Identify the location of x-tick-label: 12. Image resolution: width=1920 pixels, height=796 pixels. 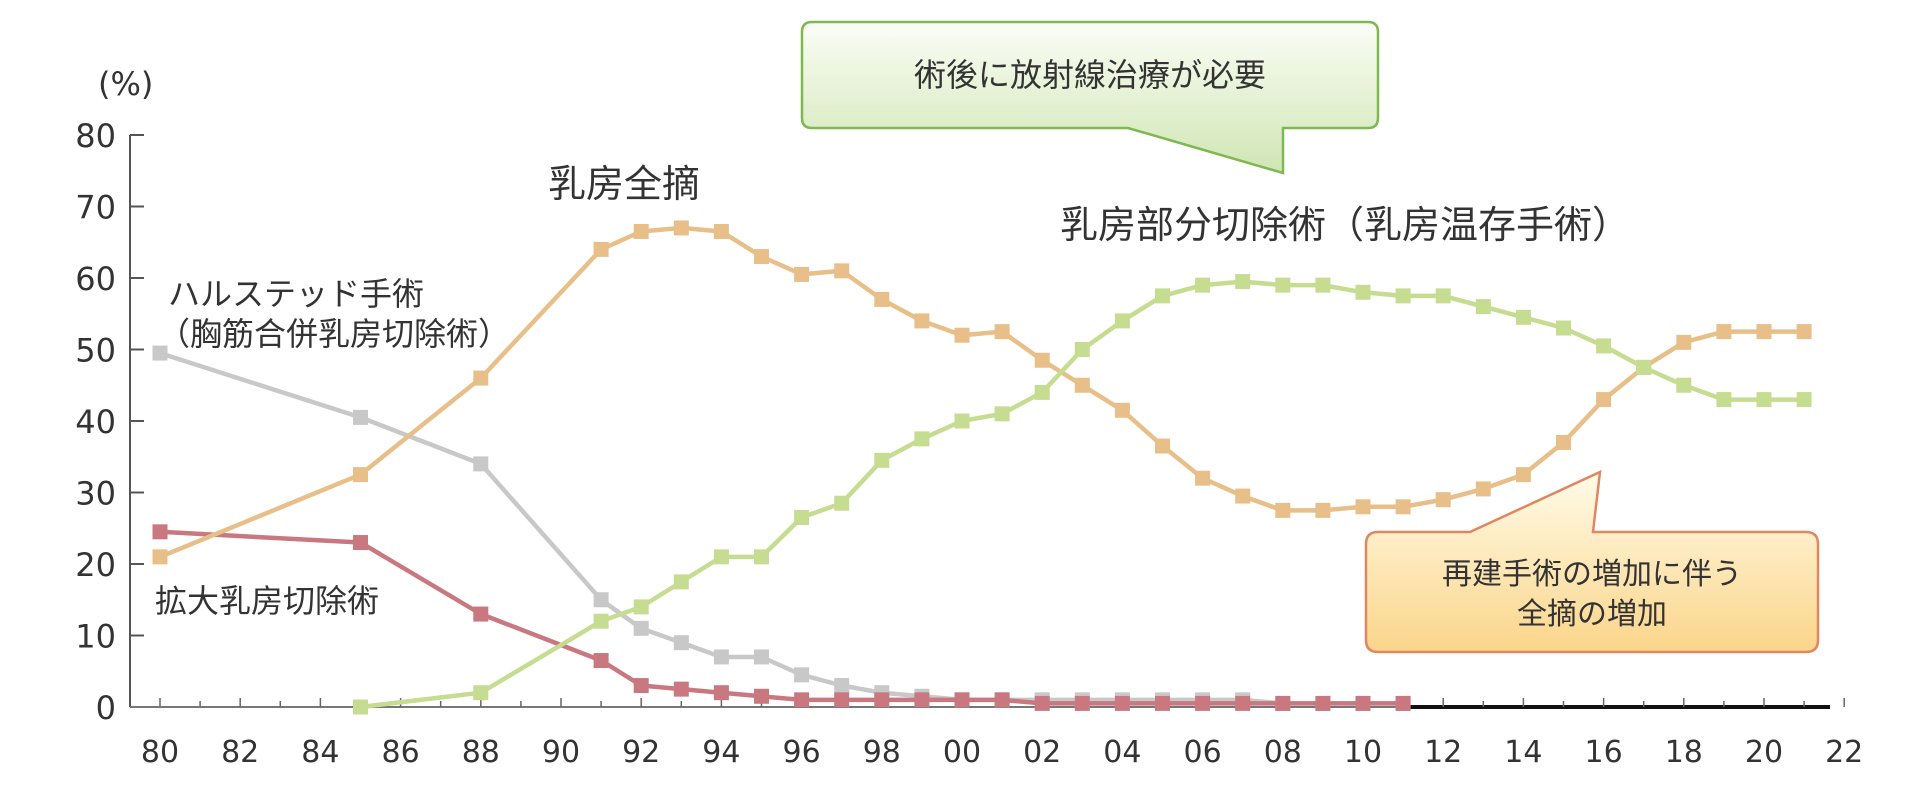
(1443, 752).